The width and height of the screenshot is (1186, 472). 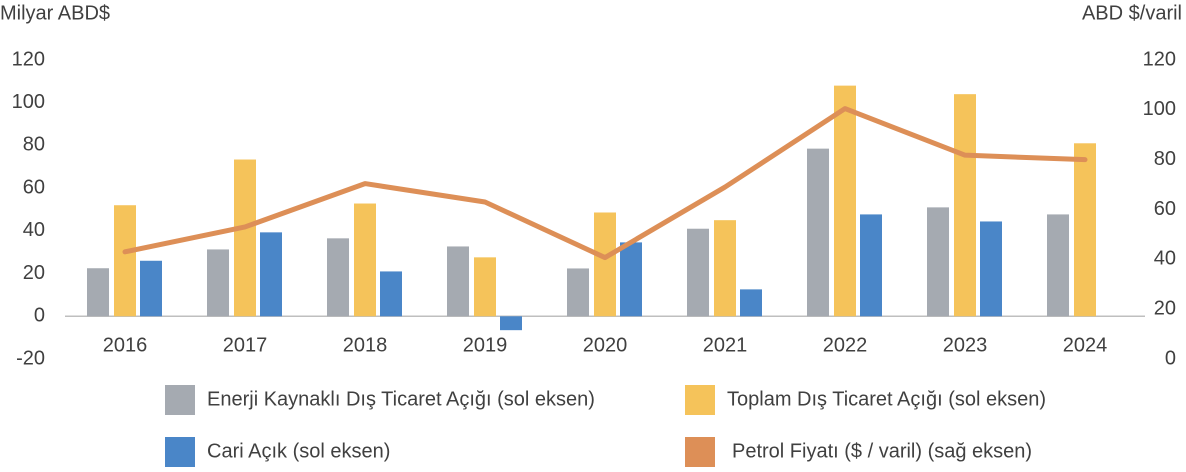 I want to click on y-tick-label: 20, so click(x=34, y=273).